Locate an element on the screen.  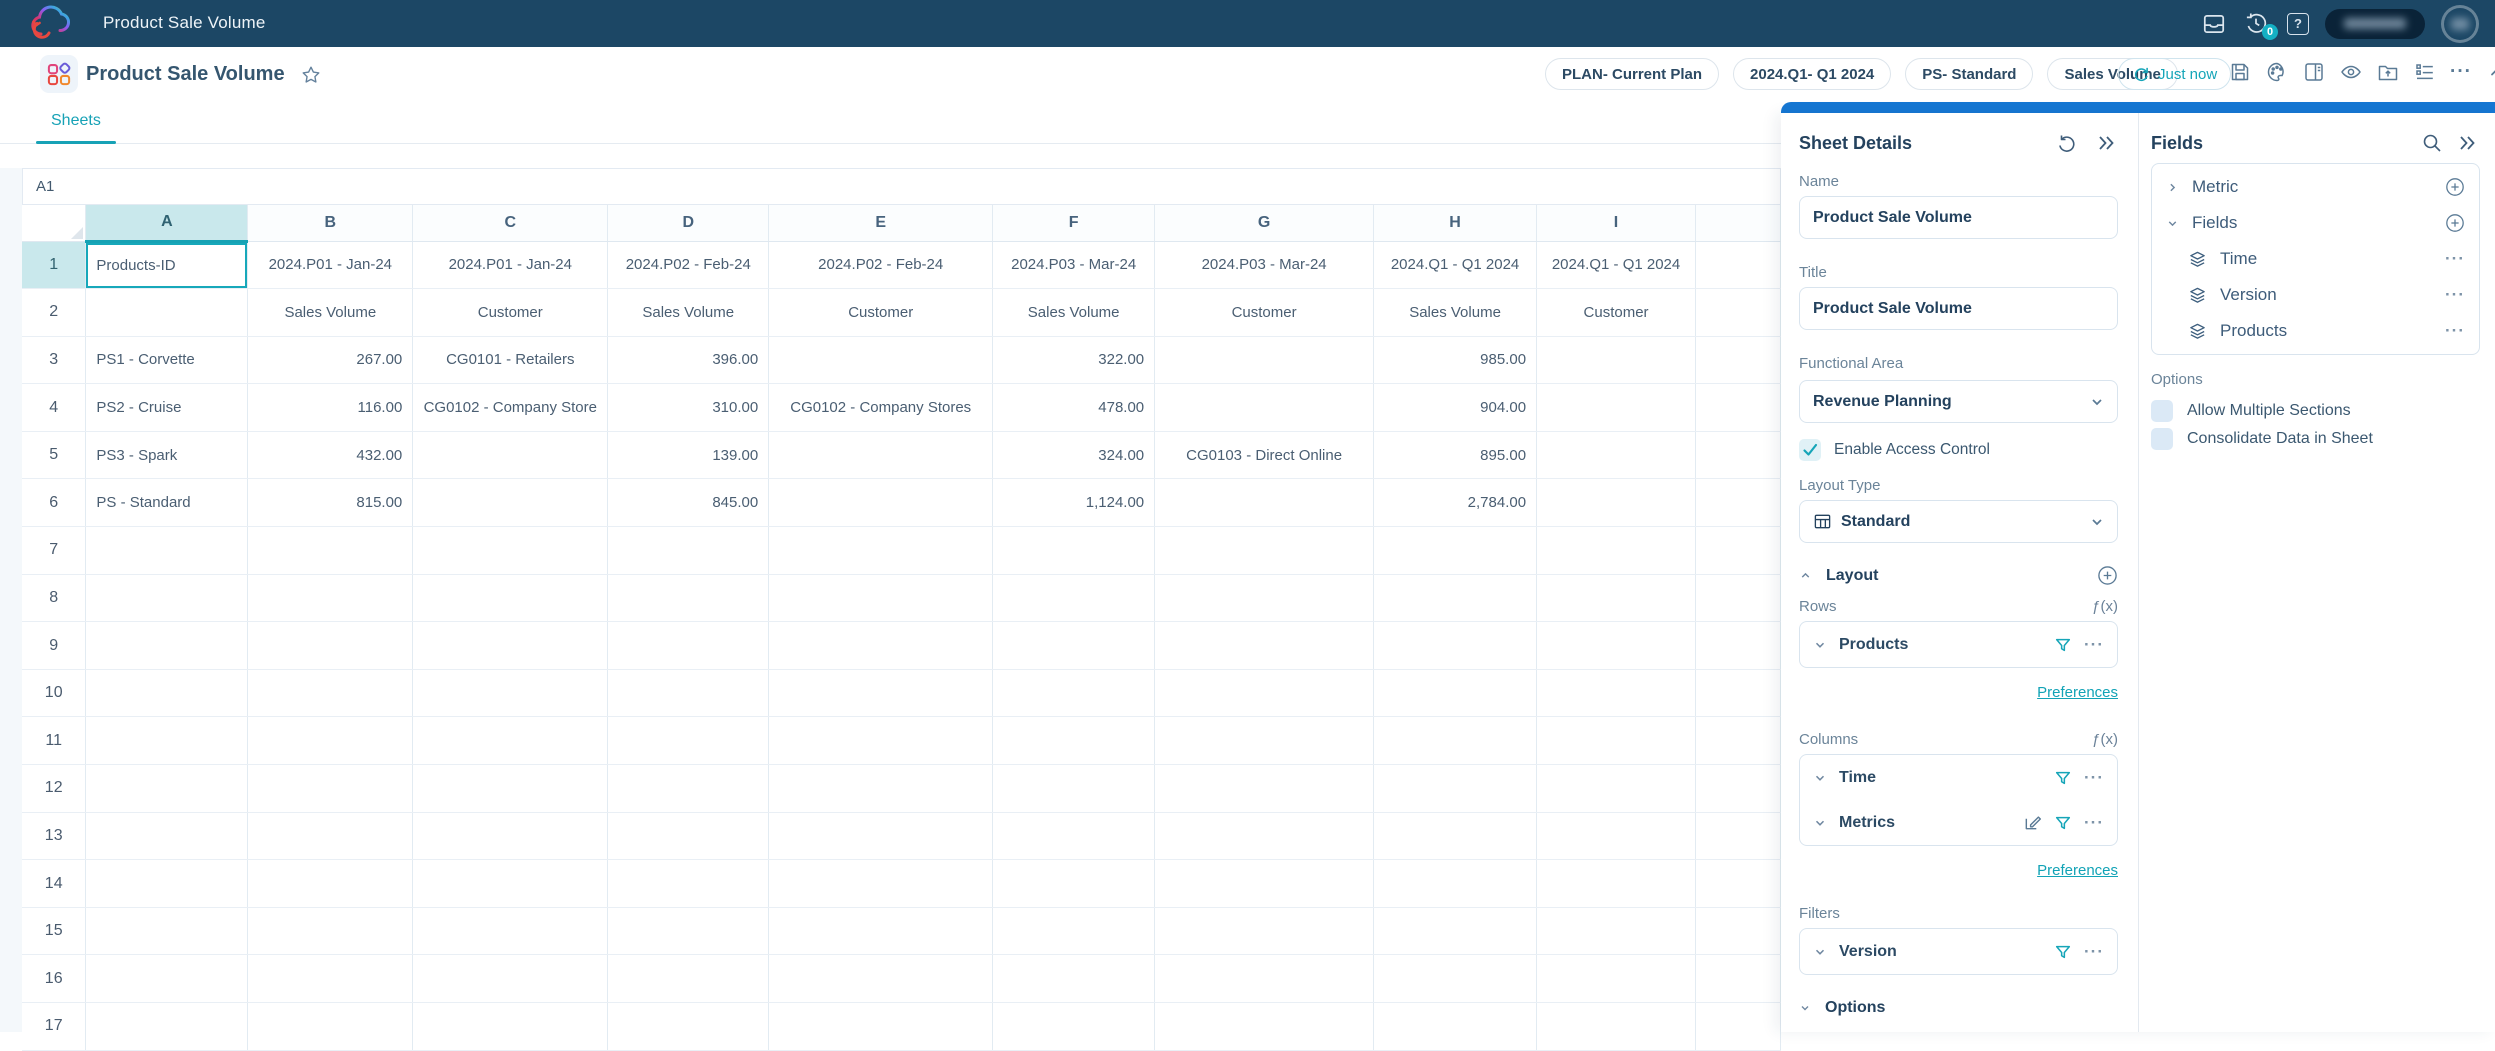
user-id-pill is located at coordinates (2375, 23).